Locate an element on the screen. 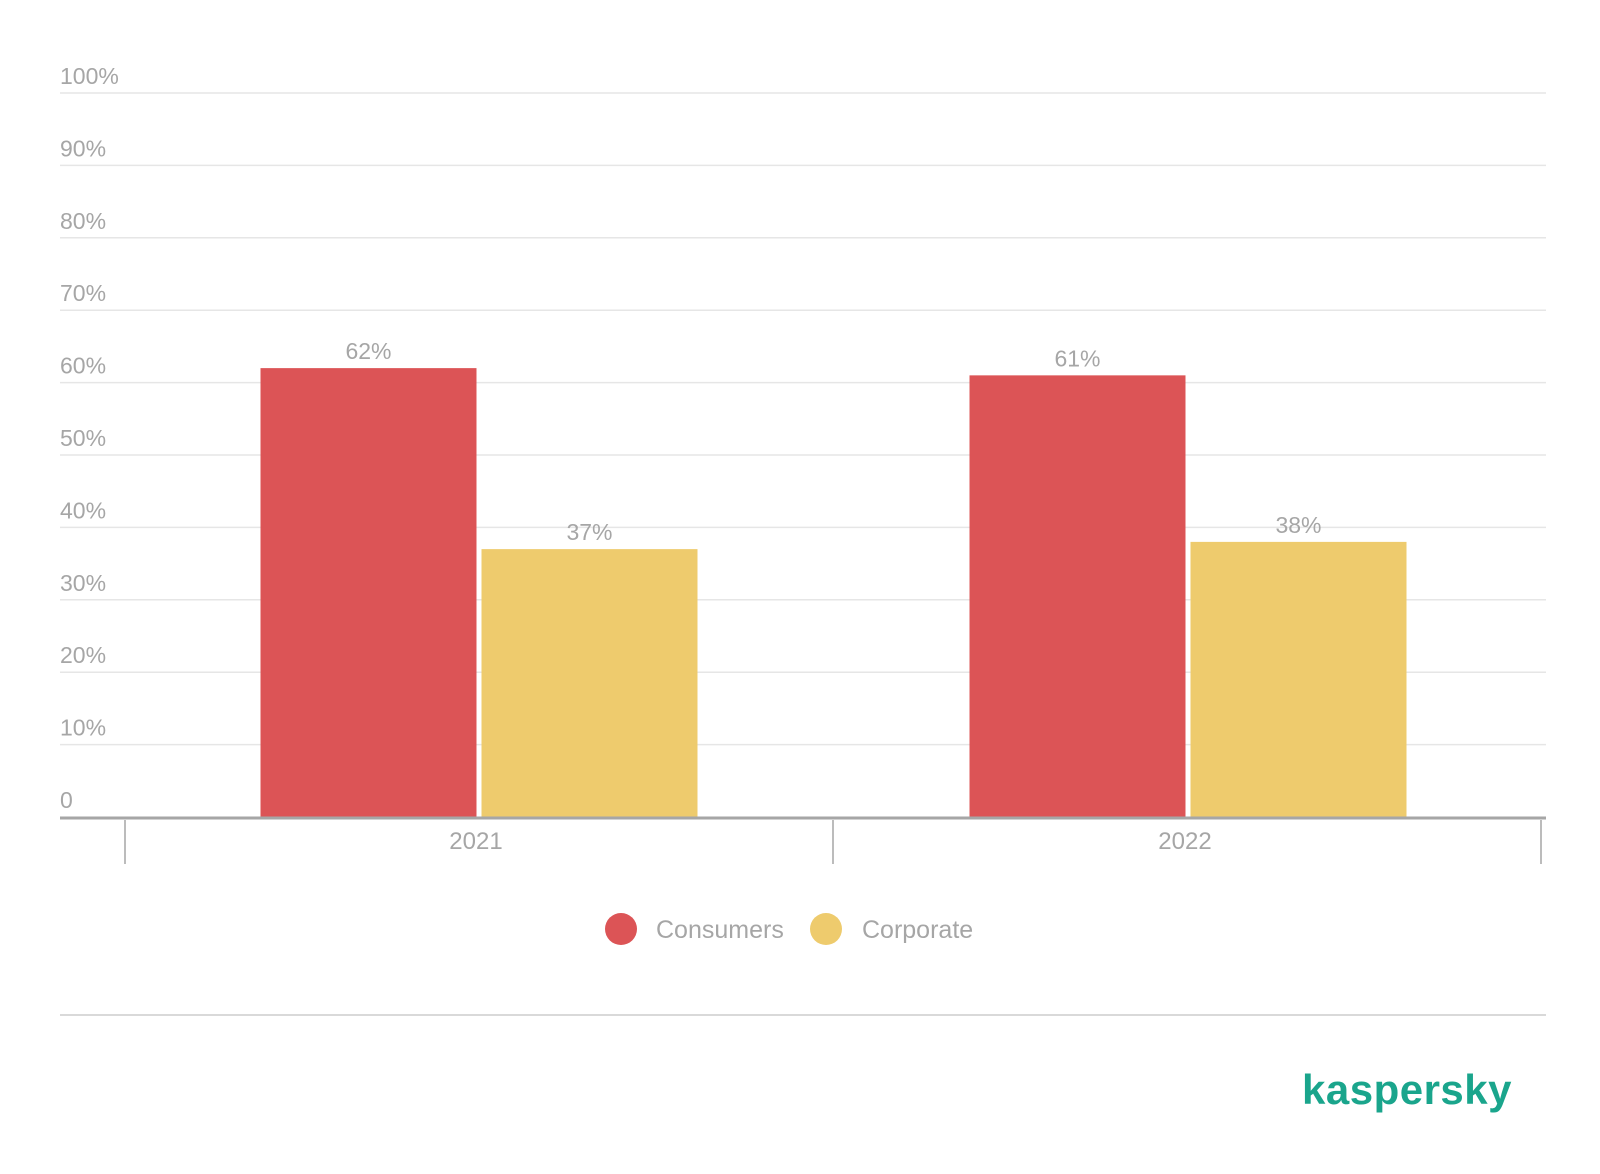  y-tick-label: 60% is located at coordinates (83, 366).